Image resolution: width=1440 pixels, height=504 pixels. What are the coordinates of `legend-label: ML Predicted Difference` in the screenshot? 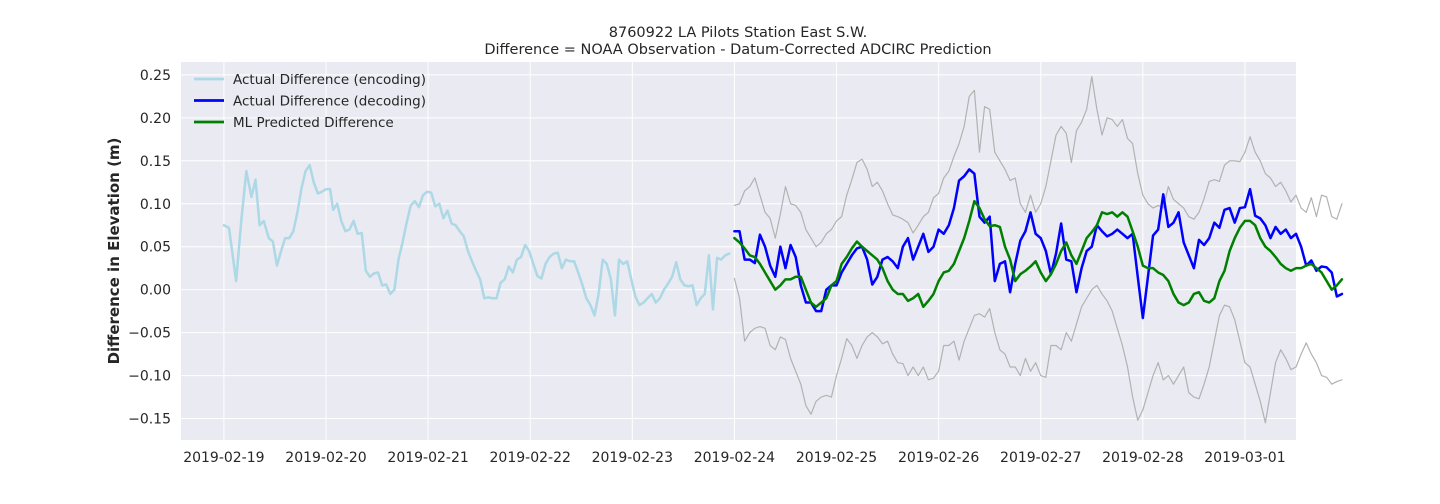 It's located at (313, 123).